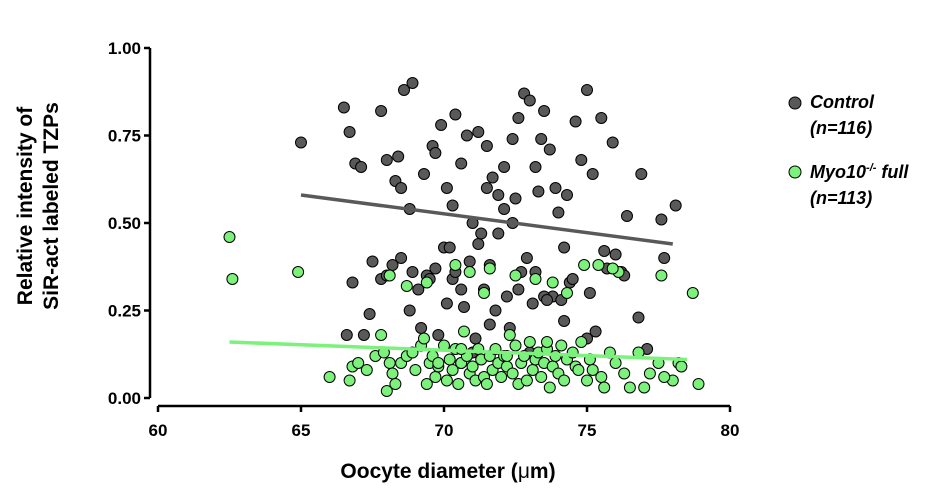  I want to click on y-tick-label: 0.00, so click(124, 398).